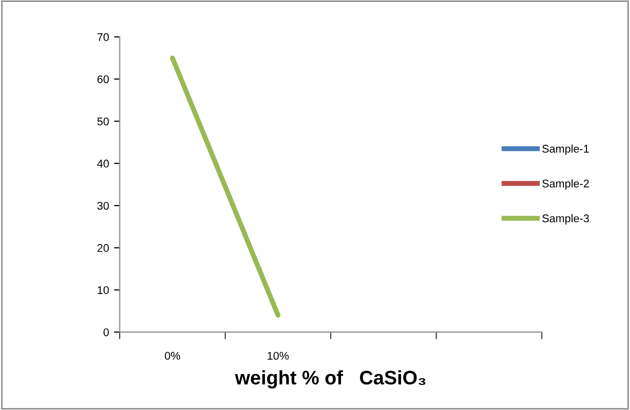  I want to click on y-tick-label: 10, so click(103, 290).